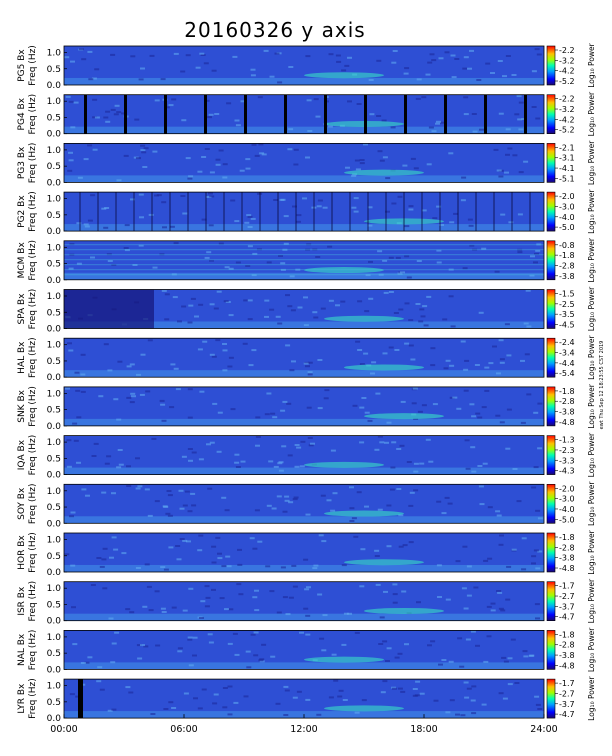 Image resolution: width=612 pixels, height=756 pixels. Describe the element at coordinates (304, 276) in the screenshot. I see `lowfreq-band-mcm` at that location.